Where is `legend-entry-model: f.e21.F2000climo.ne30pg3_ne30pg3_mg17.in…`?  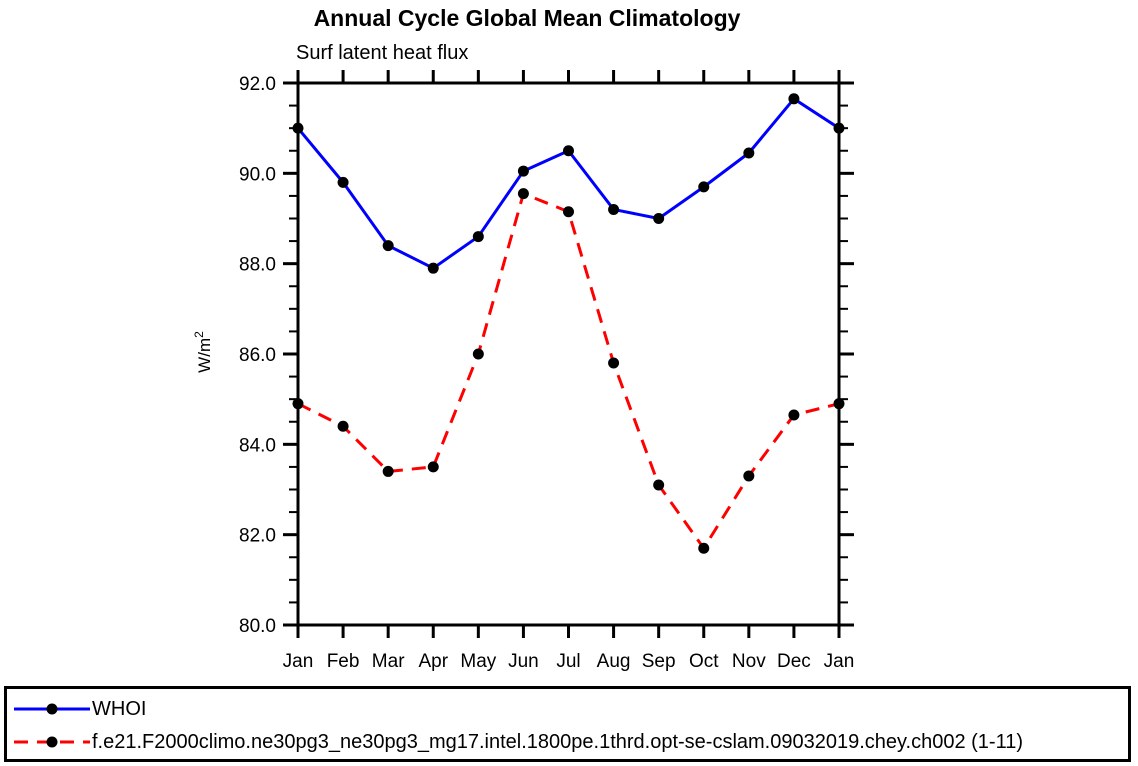 legend-entry-model: f.e21.F2000climo.ne30pg3_ne30pg3_mg17.in… is located at coordinates (570, 741).